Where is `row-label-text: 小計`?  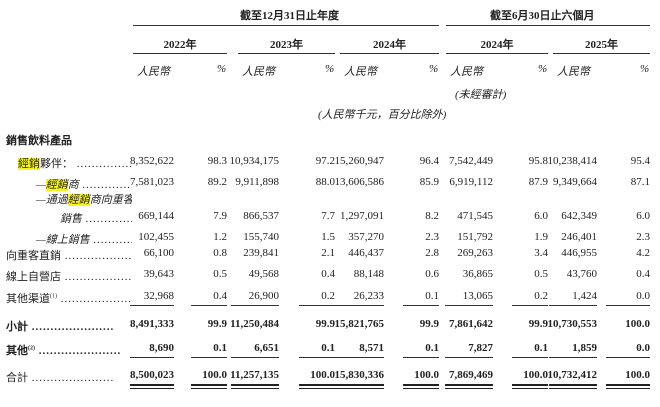 row-label-text: 小計 is located at coordinates (17, 327).